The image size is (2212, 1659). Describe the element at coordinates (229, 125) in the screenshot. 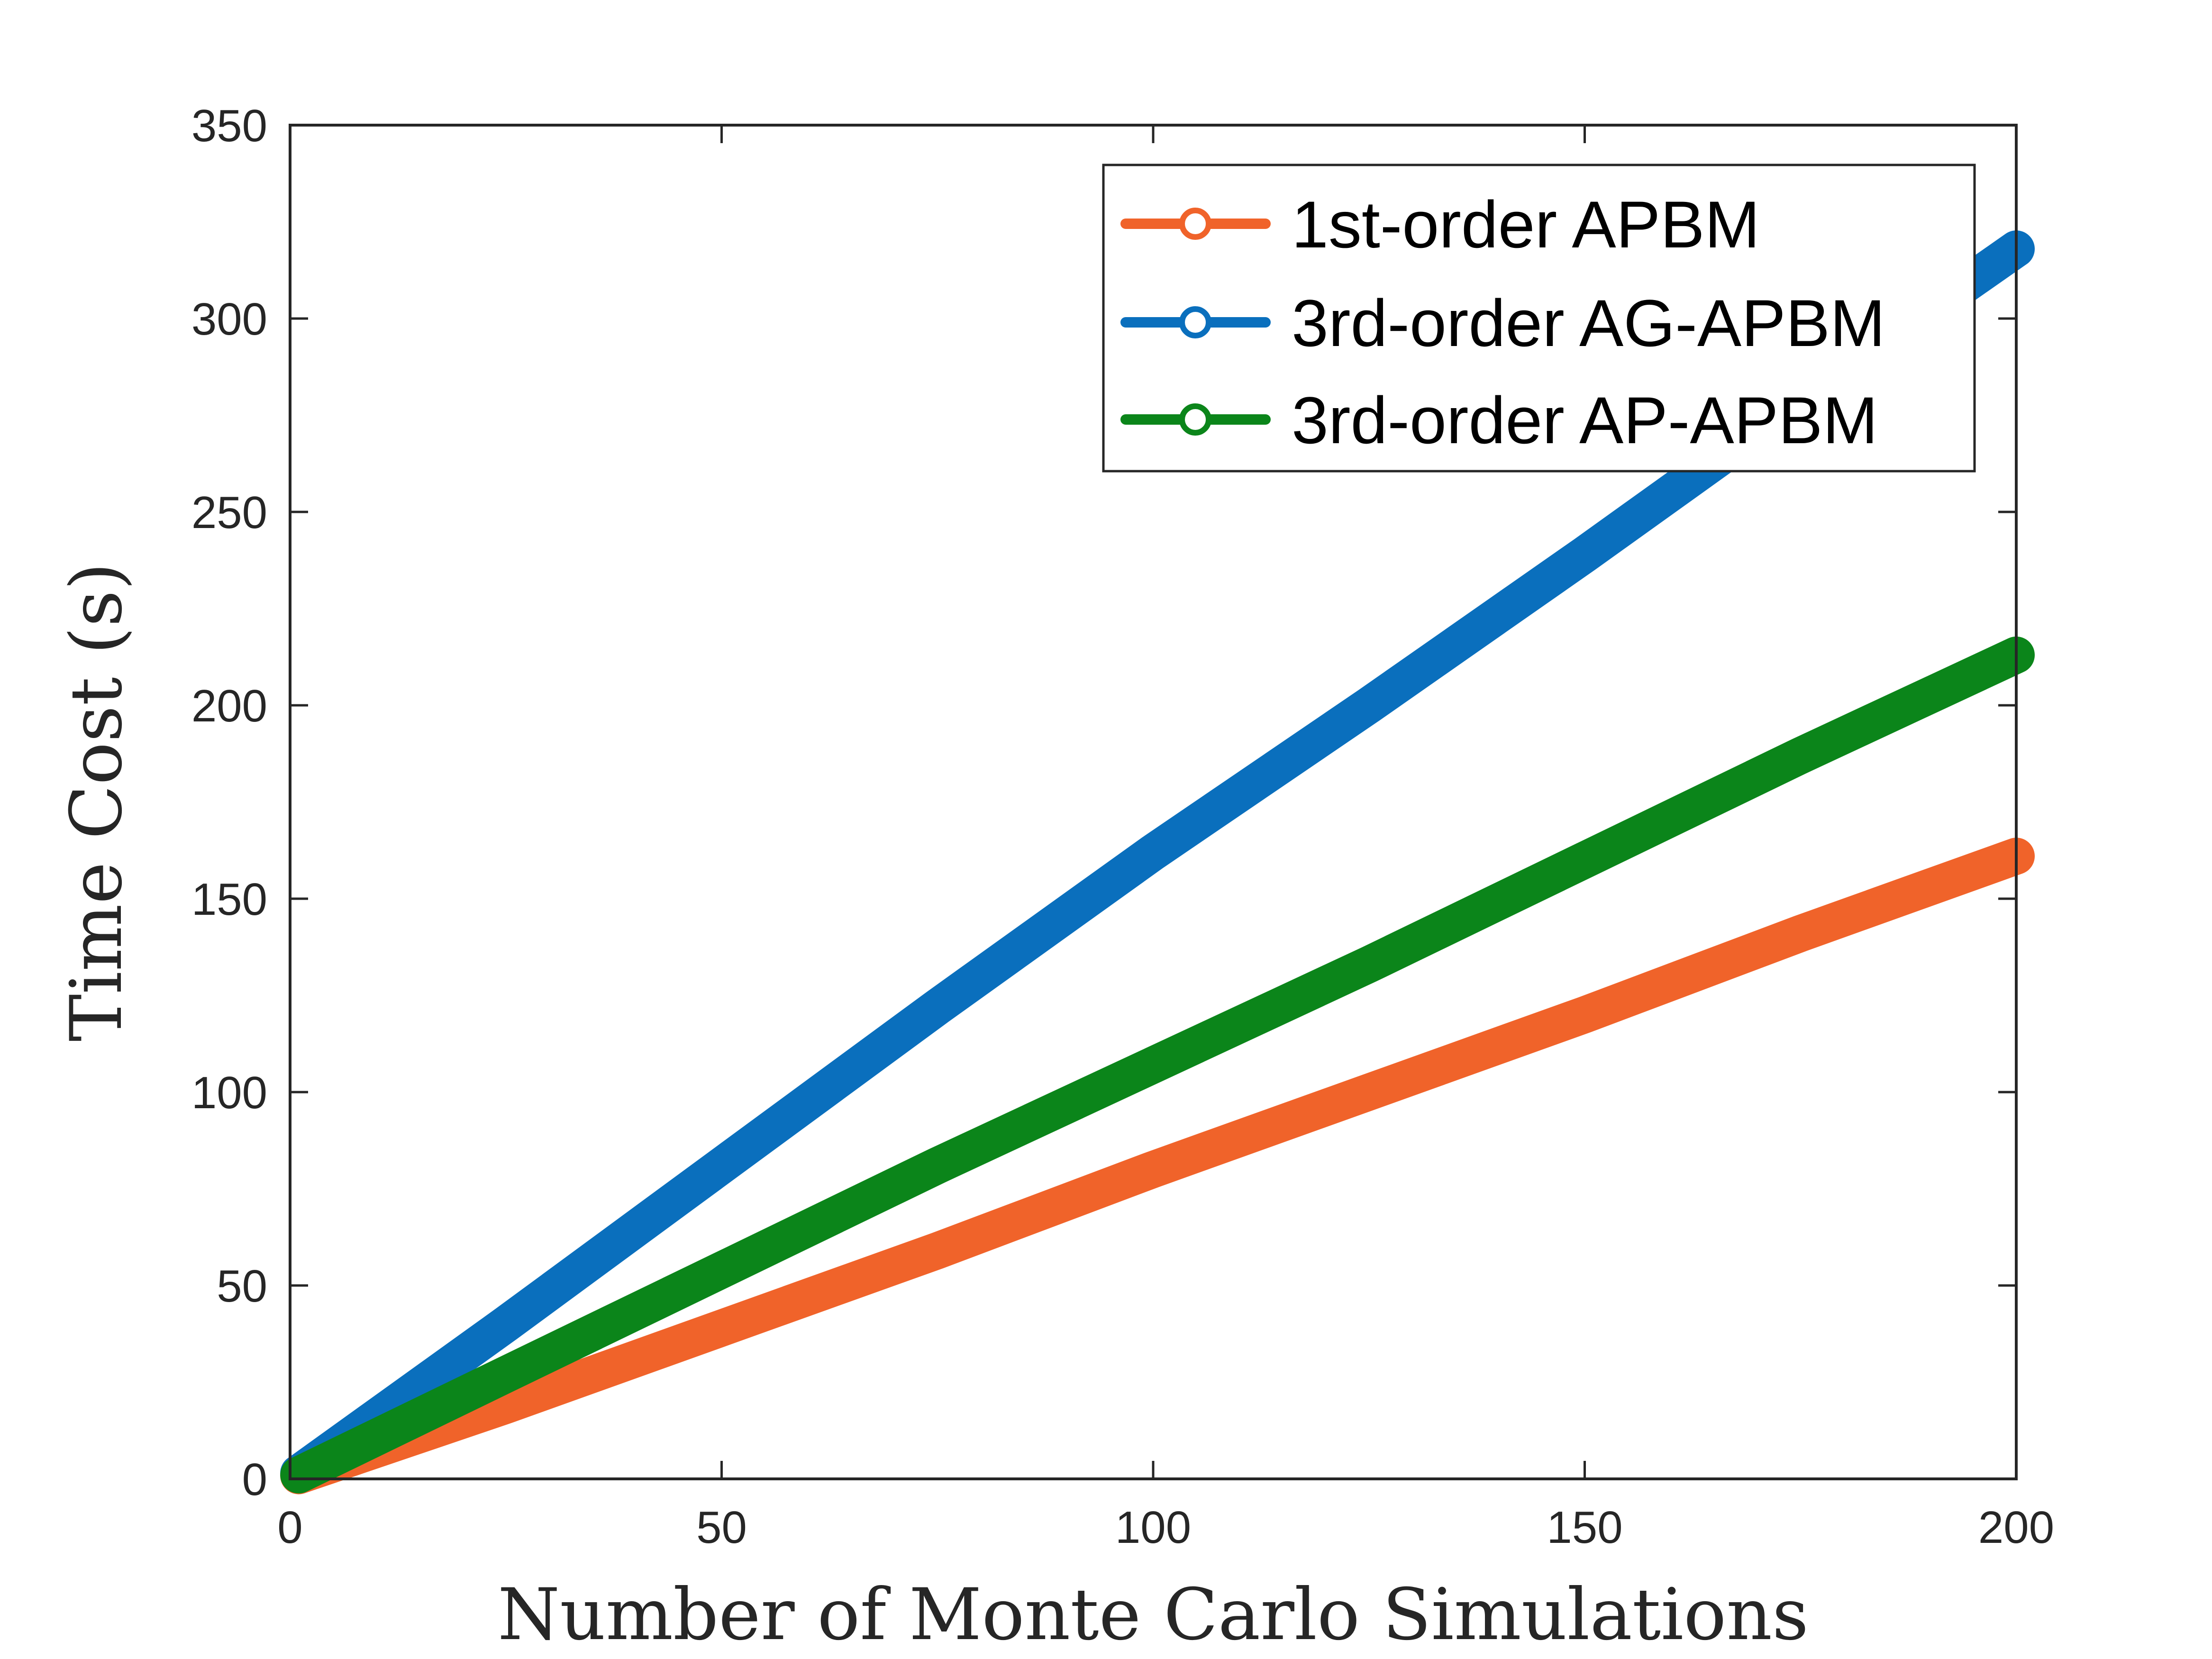

I see `y-tick-label: 350` at that location.